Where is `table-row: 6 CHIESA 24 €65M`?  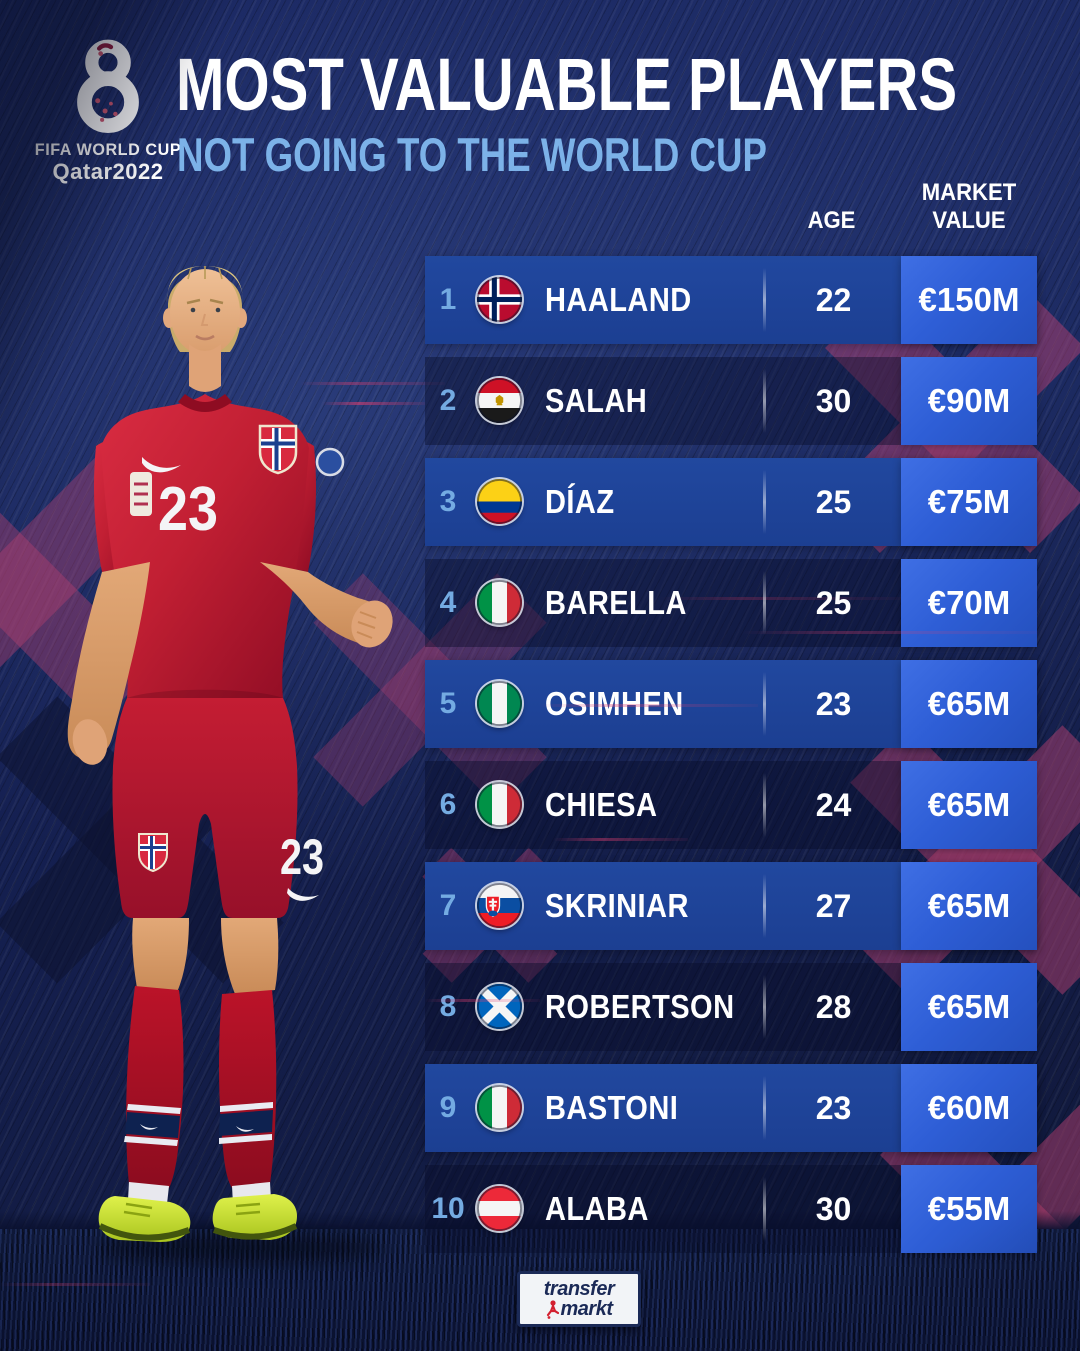 table-row: 6 CHIESA 24 €65M is located at coordinates (731, 805).